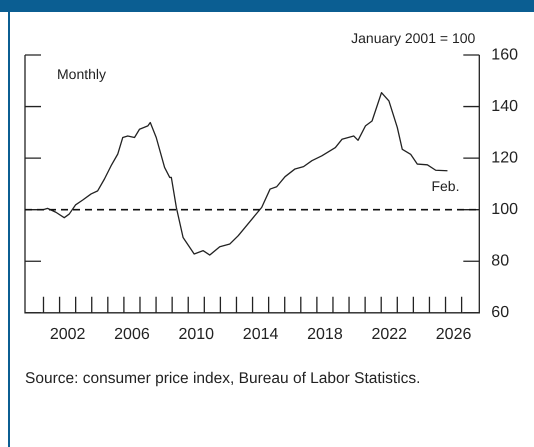  I want to click on annotation: Feb., so click(445, 186).